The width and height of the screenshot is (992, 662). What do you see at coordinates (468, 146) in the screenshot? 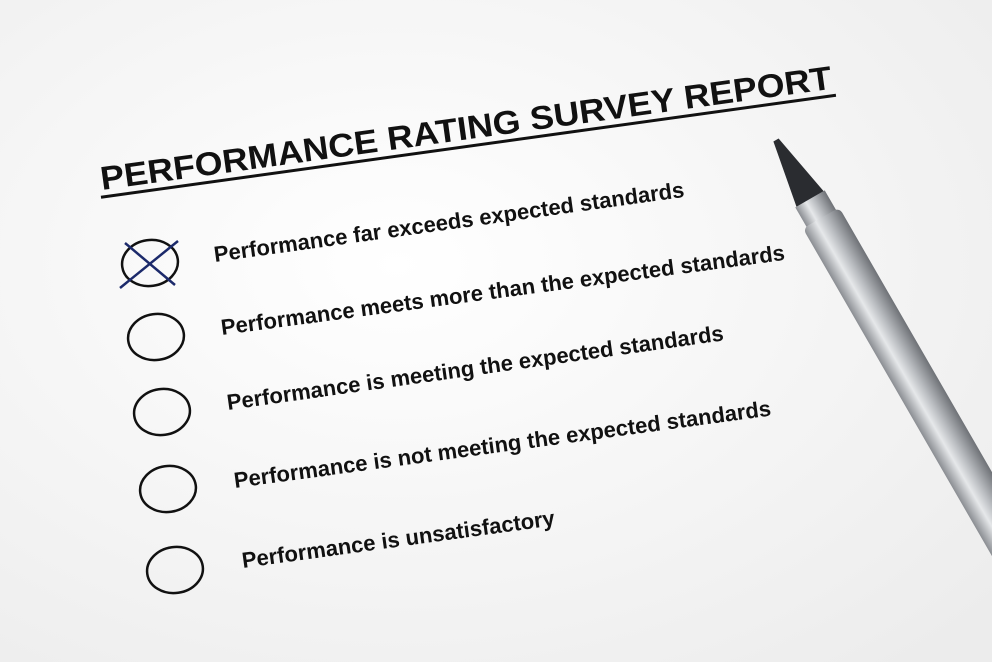
I see `title-underline` at bounding box center [468, 146].